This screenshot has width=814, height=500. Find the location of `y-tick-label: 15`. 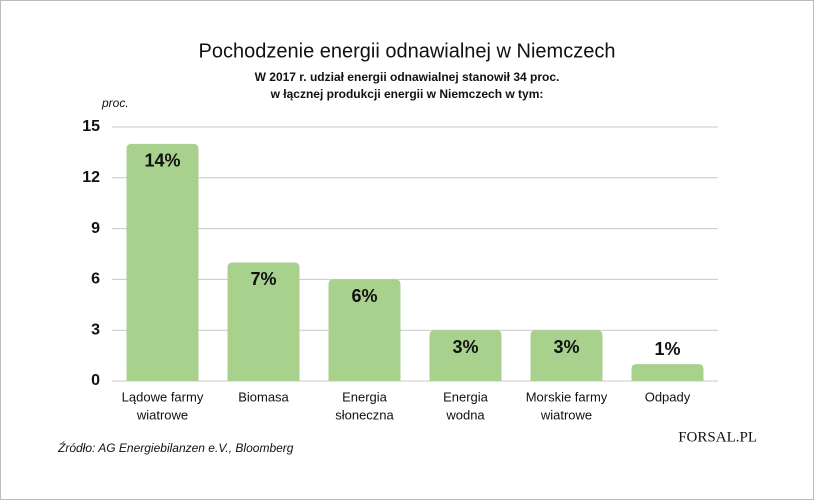

y-tick-label: 15 is located at coordinates (91, 126).